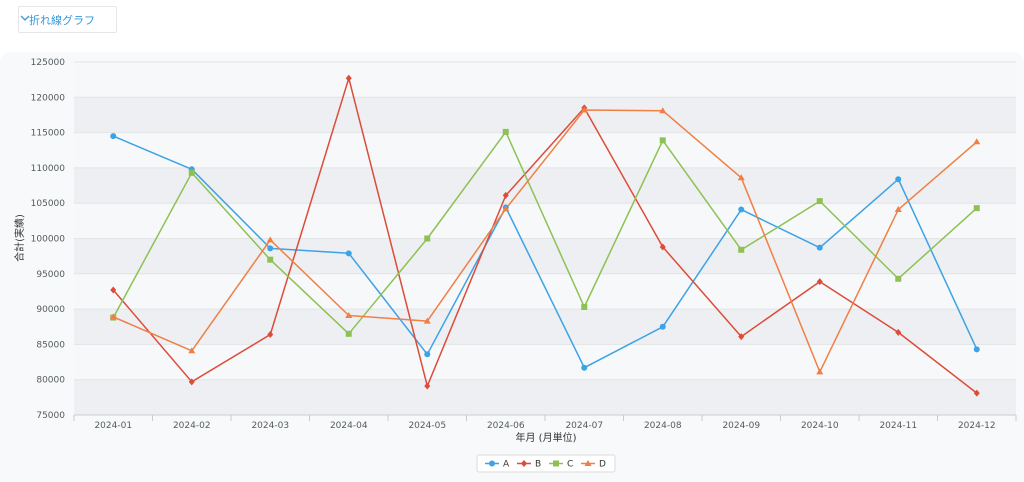 This screenshot has height=482, width=1024. What do you see at coordinates (349, 426) in the screenshot?
I see `x-tick-label: 2024-04` at bounding box center [349, 426].